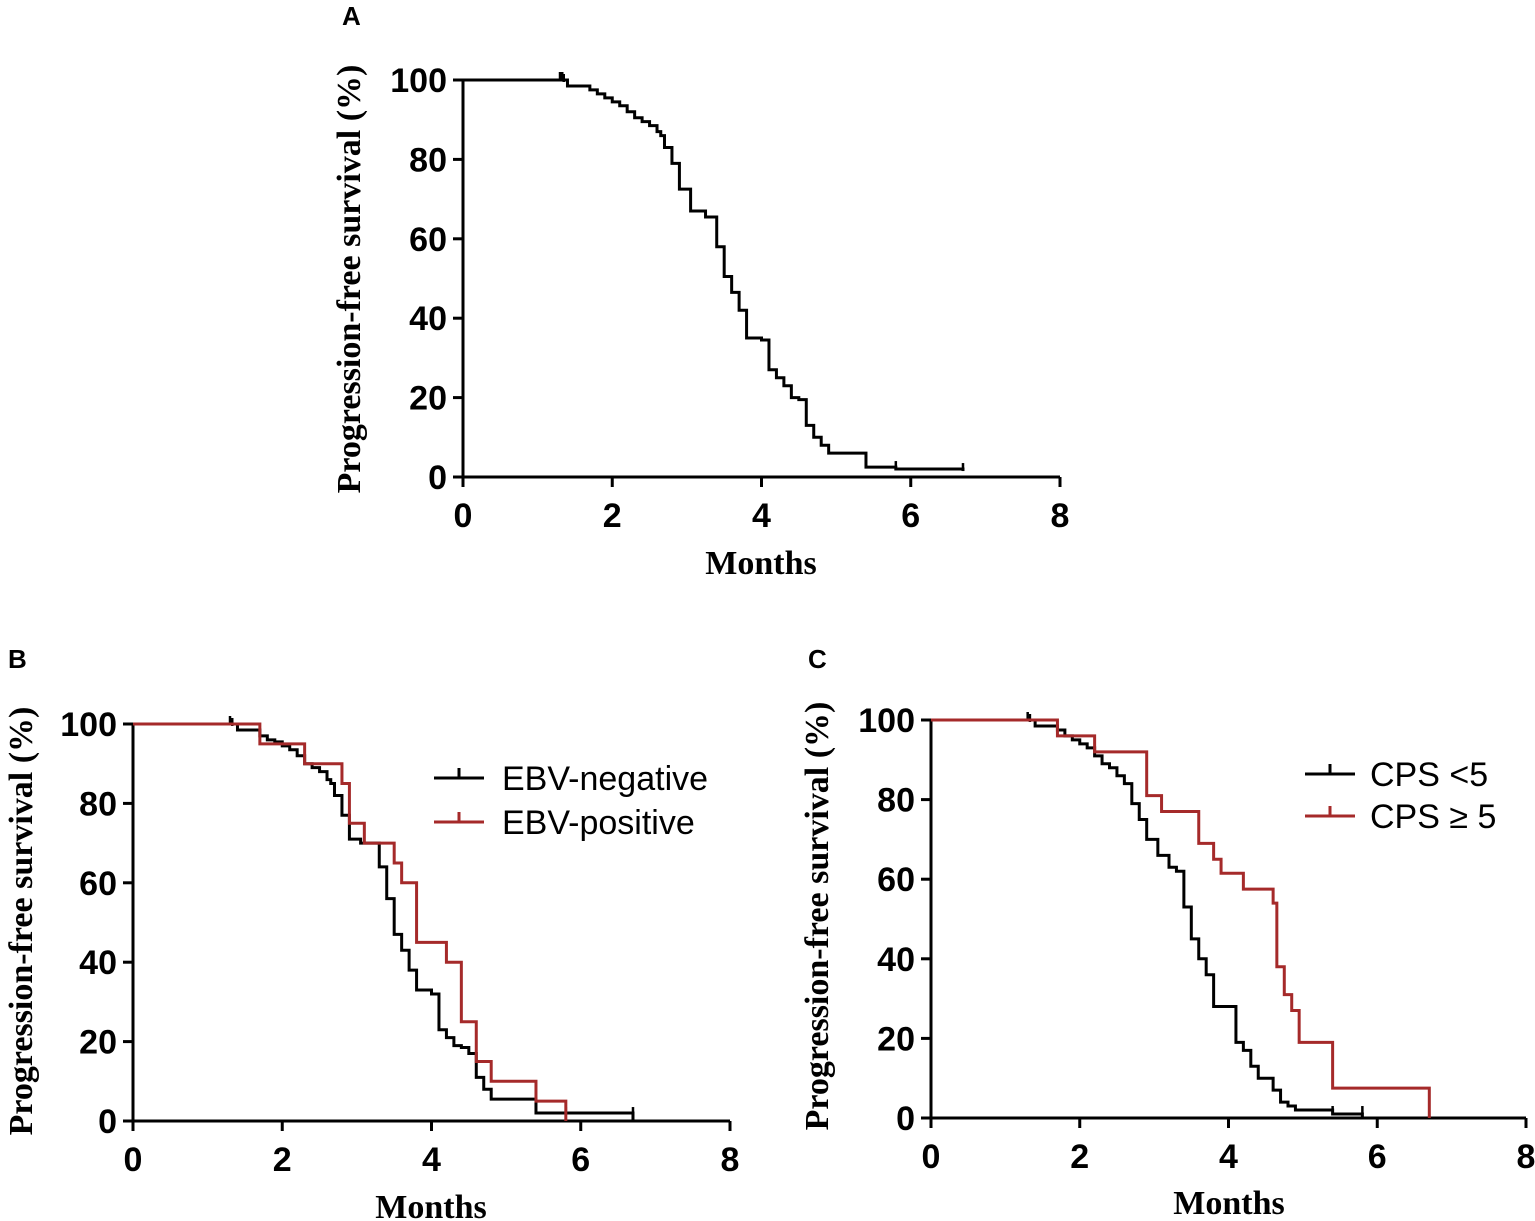  I want to click on x-axis-label-b: Months, so click(430, 1205).